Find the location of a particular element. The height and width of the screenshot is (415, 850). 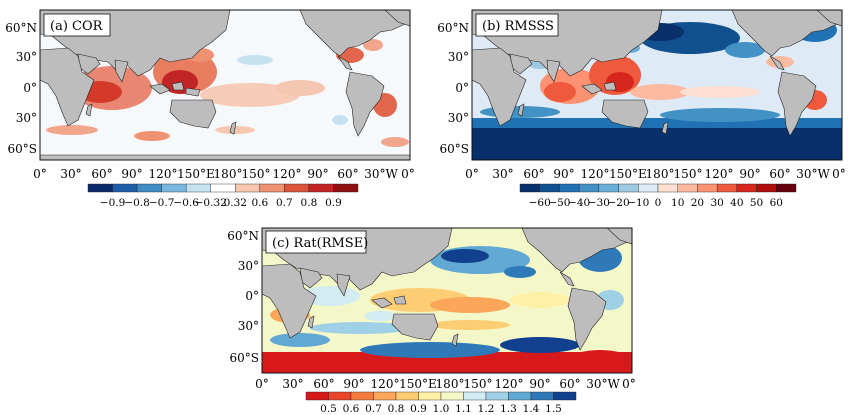

colorbar-tick-label: −60 is located at coordinates (540, 203).